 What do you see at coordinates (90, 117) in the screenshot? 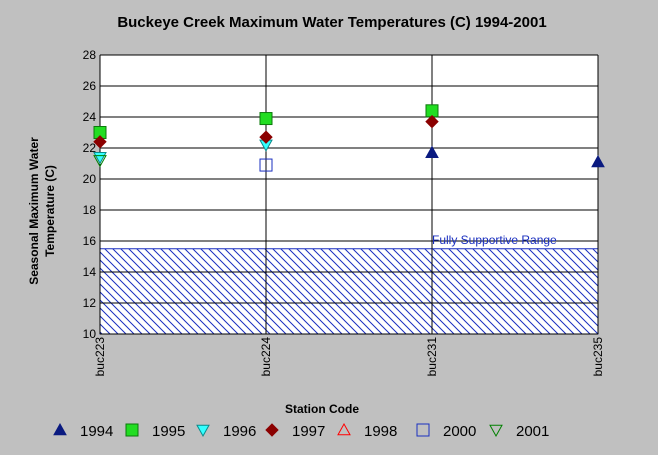
I see `y-tick-label: 24` at bounding box center [90, 117].